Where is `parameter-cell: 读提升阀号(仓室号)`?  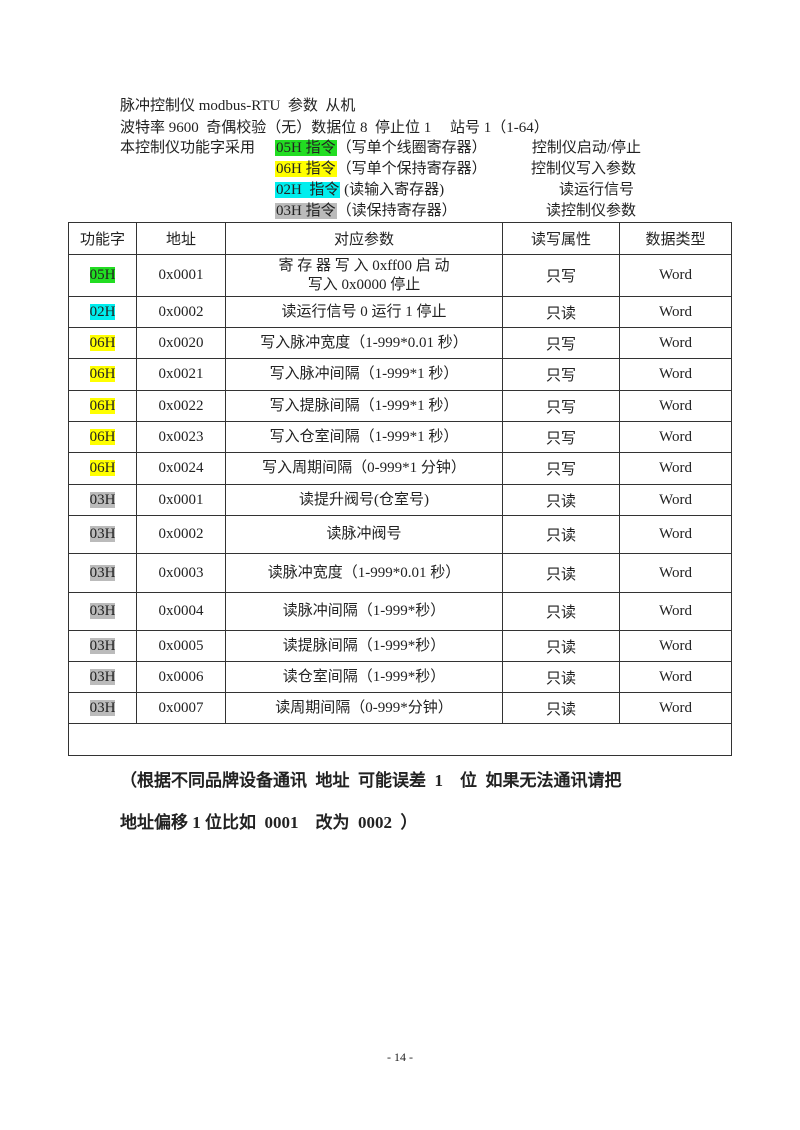
parameter-cell: 读提升阀号(仓室号) is located at coordinates (364, 500).